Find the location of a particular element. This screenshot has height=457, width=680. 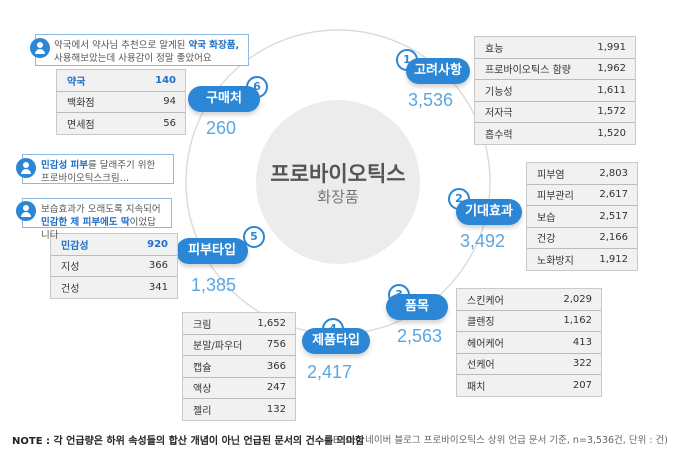

table-row: 기능성 1,611 is located at coordinates (555, 91).